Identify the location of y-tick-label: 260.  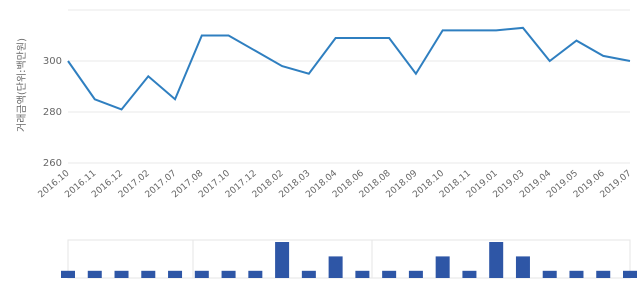
(52, 163).